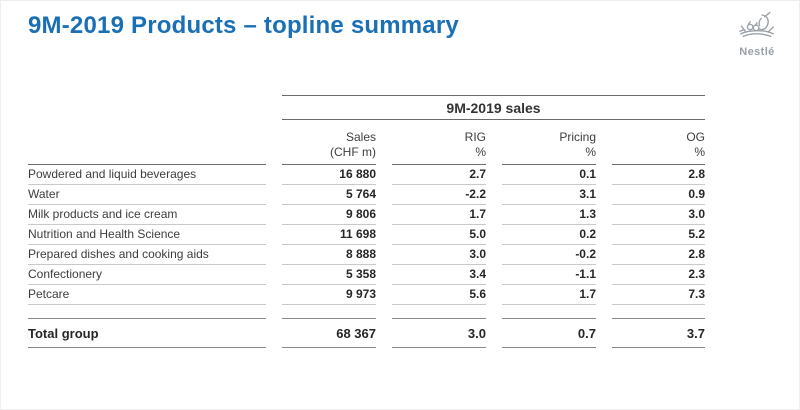 The width and height of the screenshot is (800, 410). What do you see at coordinates (658, 333) in the screenshot?
I see `total-og: 3.7` at bounding box center [658, 333].